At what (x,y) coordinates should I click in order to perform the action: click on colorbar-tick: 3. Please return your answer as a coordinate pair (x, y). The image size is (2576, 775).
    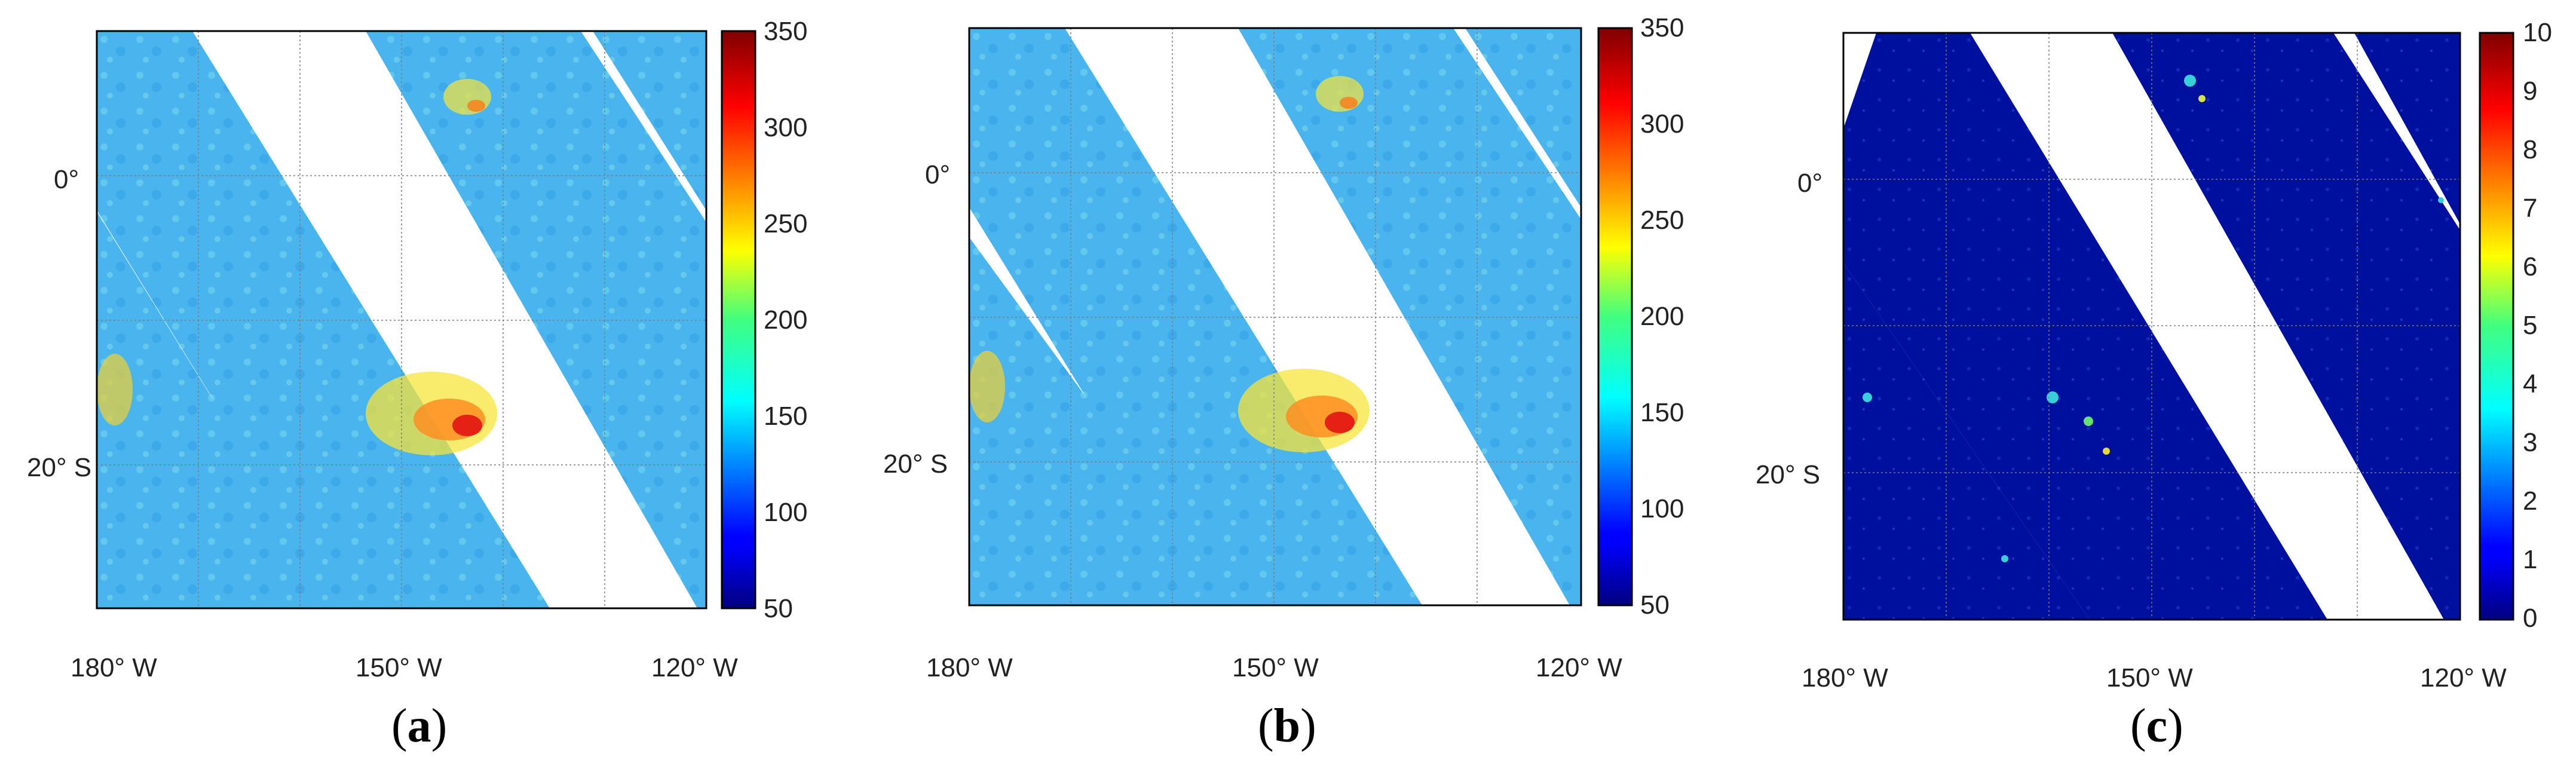
    Looking at the image, I should click on (2530, 442).